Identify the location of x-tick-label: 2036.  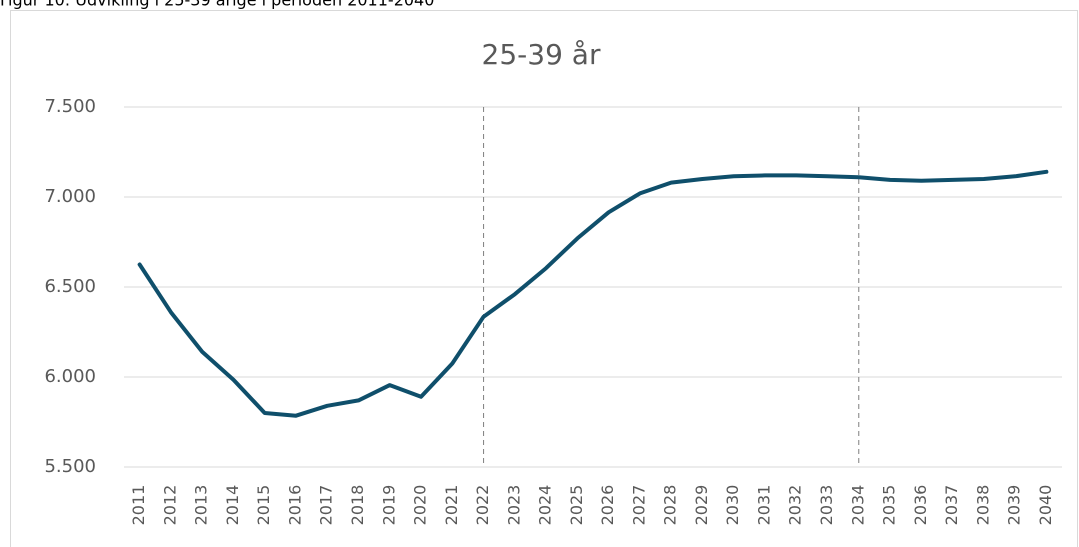
(920, 505).